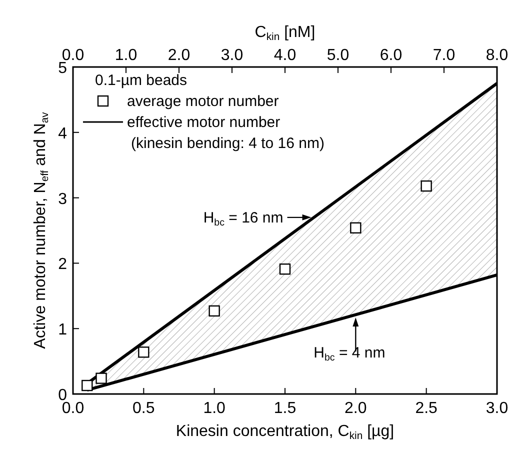 The height and width of the screenshot is (450, 510). Describe the element at coordinates (285, 408) in the screenshot. I see `x-tick-label: 1.5` at that location.